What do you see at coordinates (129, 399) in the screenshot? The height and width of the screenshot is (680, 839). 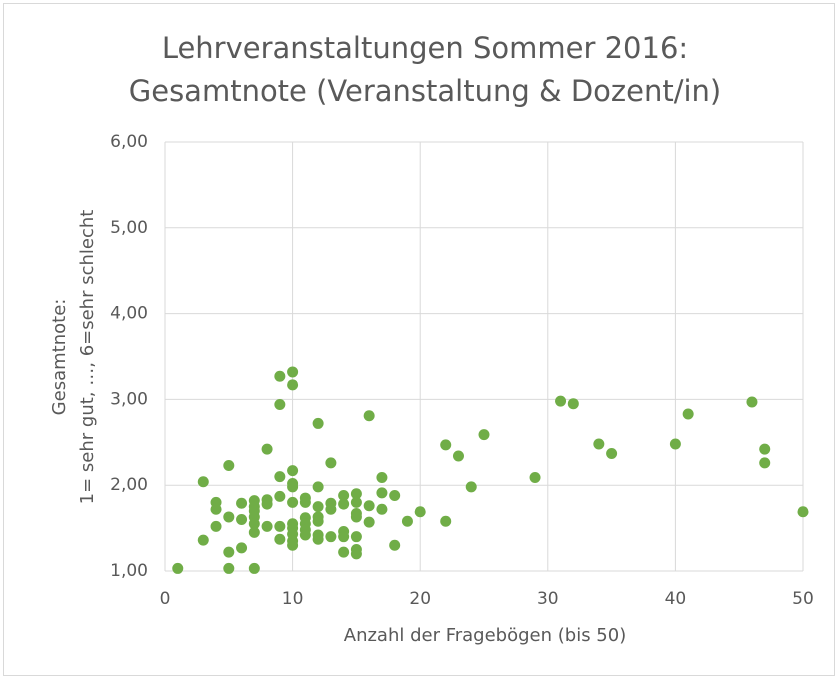 I see `y-tick-label: 3,00` at bounding box center [129, 399].